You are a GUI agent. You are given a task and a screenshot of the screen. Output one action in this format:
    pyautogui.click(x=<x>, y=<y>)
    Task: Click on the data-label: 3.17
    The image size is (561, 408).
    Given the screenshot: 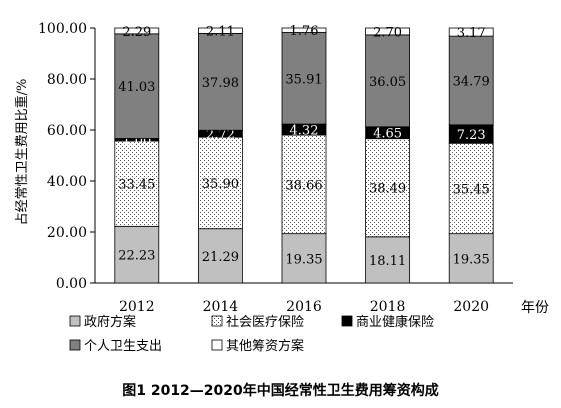 What is the action you would take?
    pyautogui.click(x=471, y=33)
    